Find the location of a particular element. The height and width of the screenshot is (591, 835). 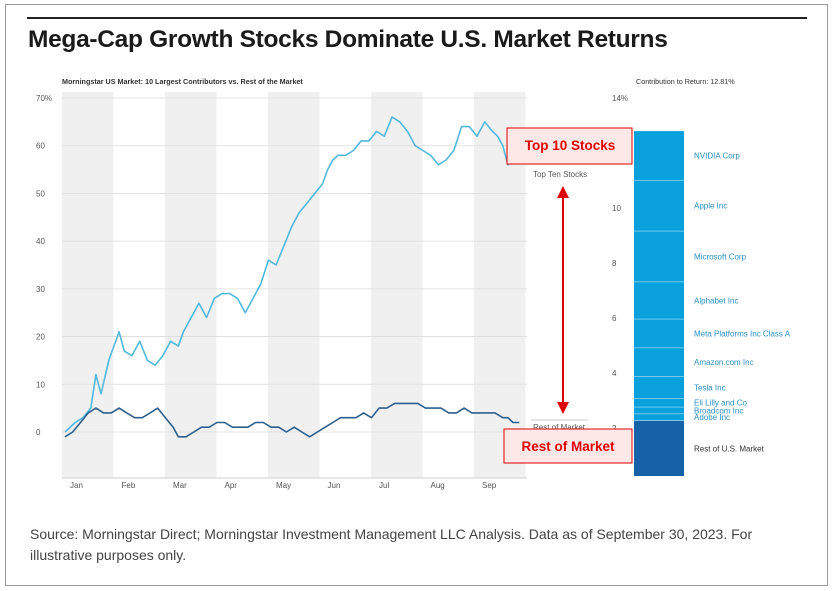

x-tick-label: Mar is located at coordinates (180, 485).